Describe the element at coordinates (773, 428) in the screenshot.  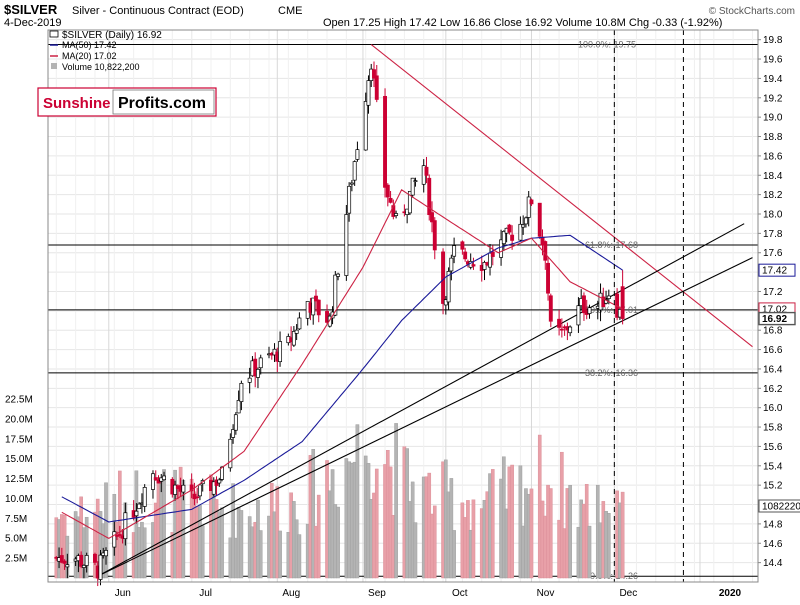
I see `price-tick-label: 15.8` at that location.